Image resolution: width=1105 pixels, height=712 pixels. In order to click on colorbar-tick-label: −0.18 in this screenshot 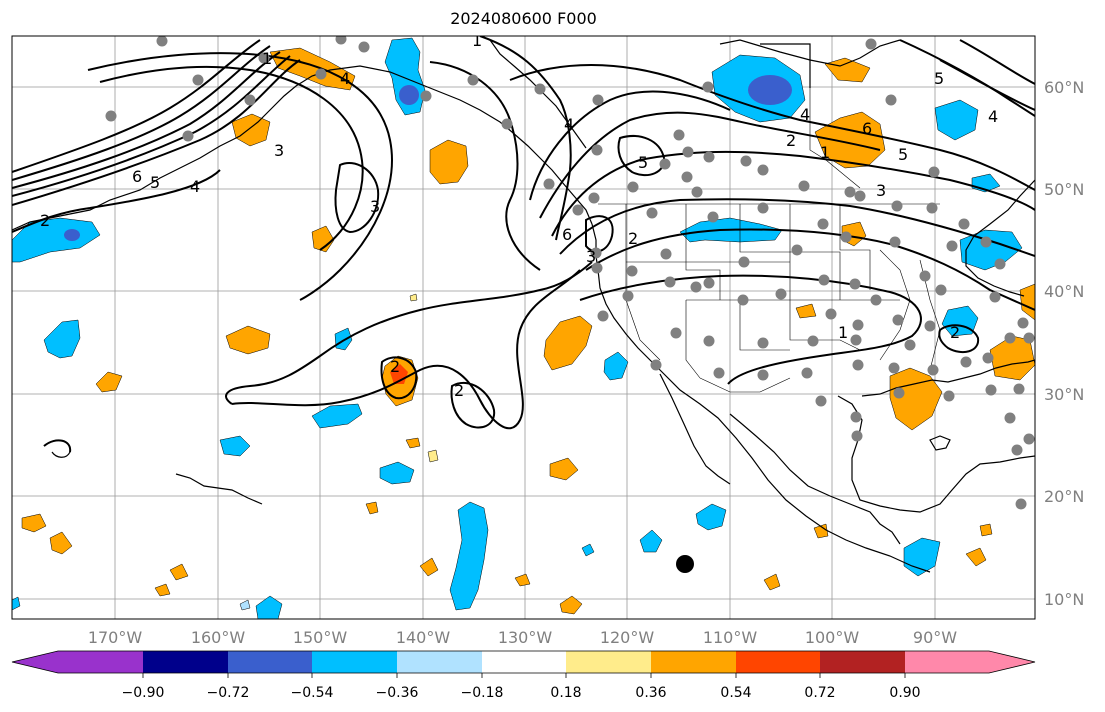, I will do `click(482, 693)`.